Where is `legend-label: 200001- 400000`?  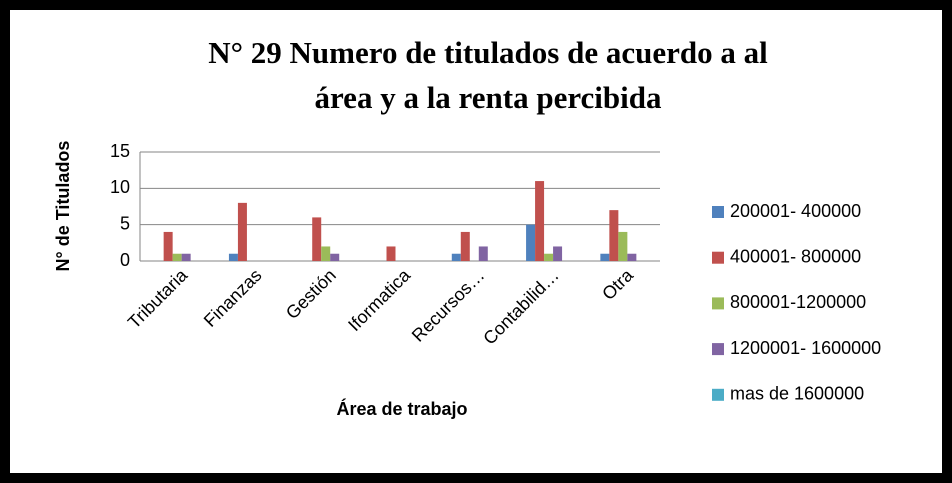
legend-label: 200001- 400000 is located at coordinates (795, 211).